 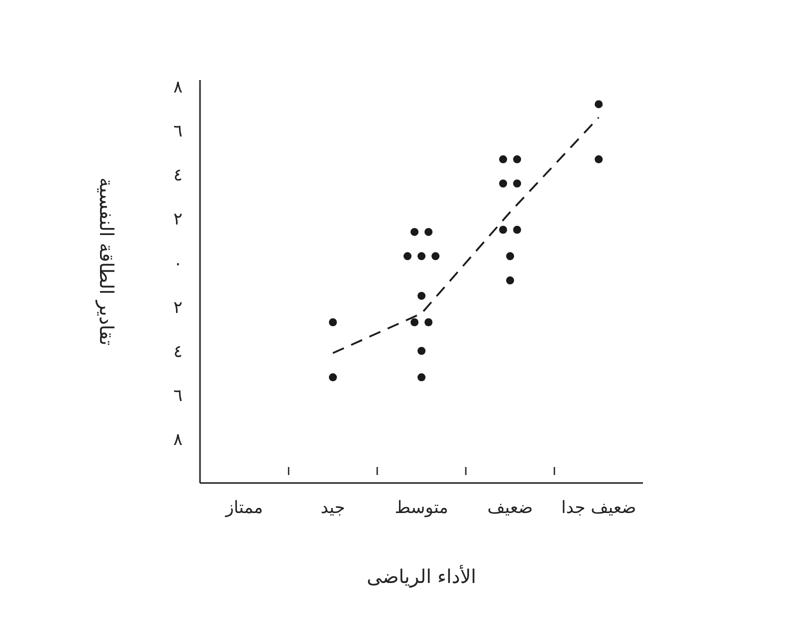 What do you see at coordinates (421, 576) in the screenshot?
I see `x-axis-title: الأداء الرياضى` at bounding box center [421, 576].